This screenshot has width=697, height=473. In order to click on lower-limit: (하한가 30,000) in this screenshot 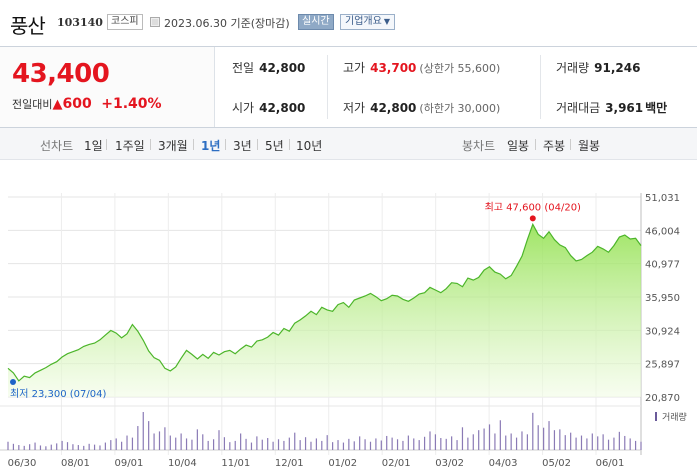, I will do `click(460, 108)`.